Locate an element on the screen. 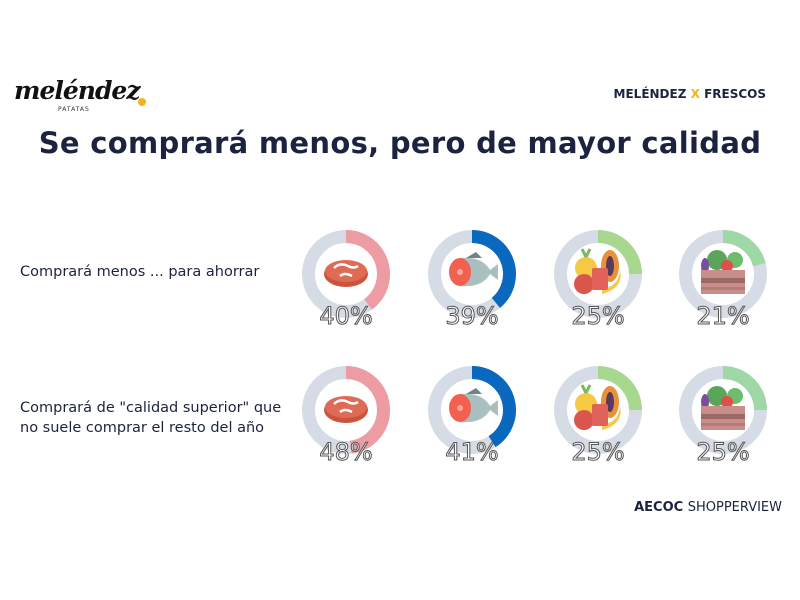 Image resolution: width=800 pixels, height=600 pixels. donut-fruta-row2: 25% is located at coordinates (598, 416).